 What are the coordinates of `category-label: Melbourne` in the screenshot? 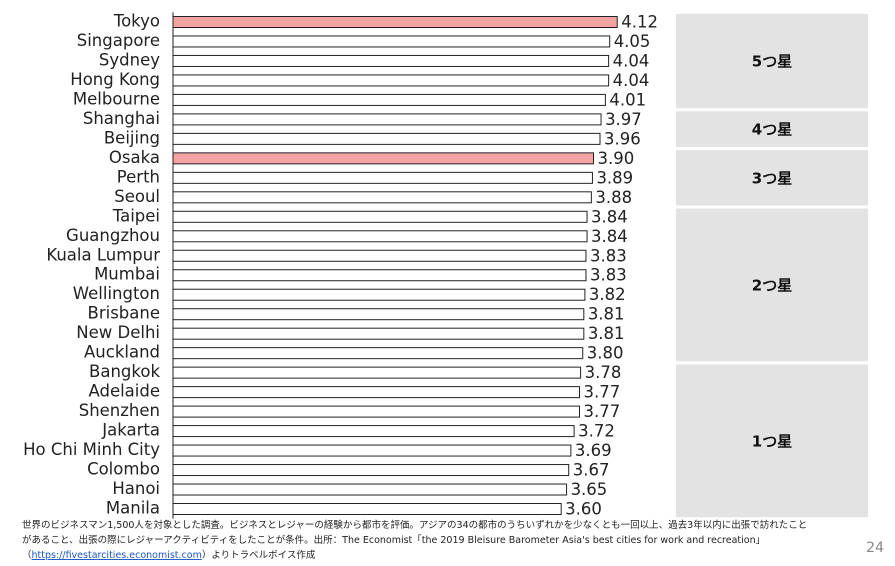 It's located at (116, 98).